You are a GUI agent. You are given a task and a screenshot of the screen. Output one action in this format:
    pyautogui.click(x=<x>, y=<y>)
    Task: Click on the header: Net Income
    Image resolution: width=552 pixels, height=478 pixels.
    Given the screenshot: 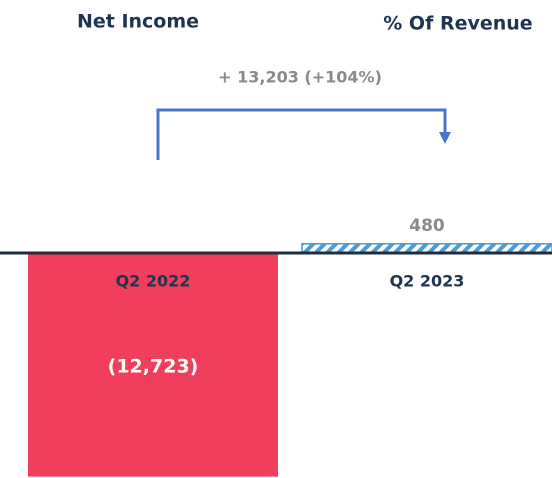 What is the action you would take?
    pyautogui.click(x=138, y=22)
    